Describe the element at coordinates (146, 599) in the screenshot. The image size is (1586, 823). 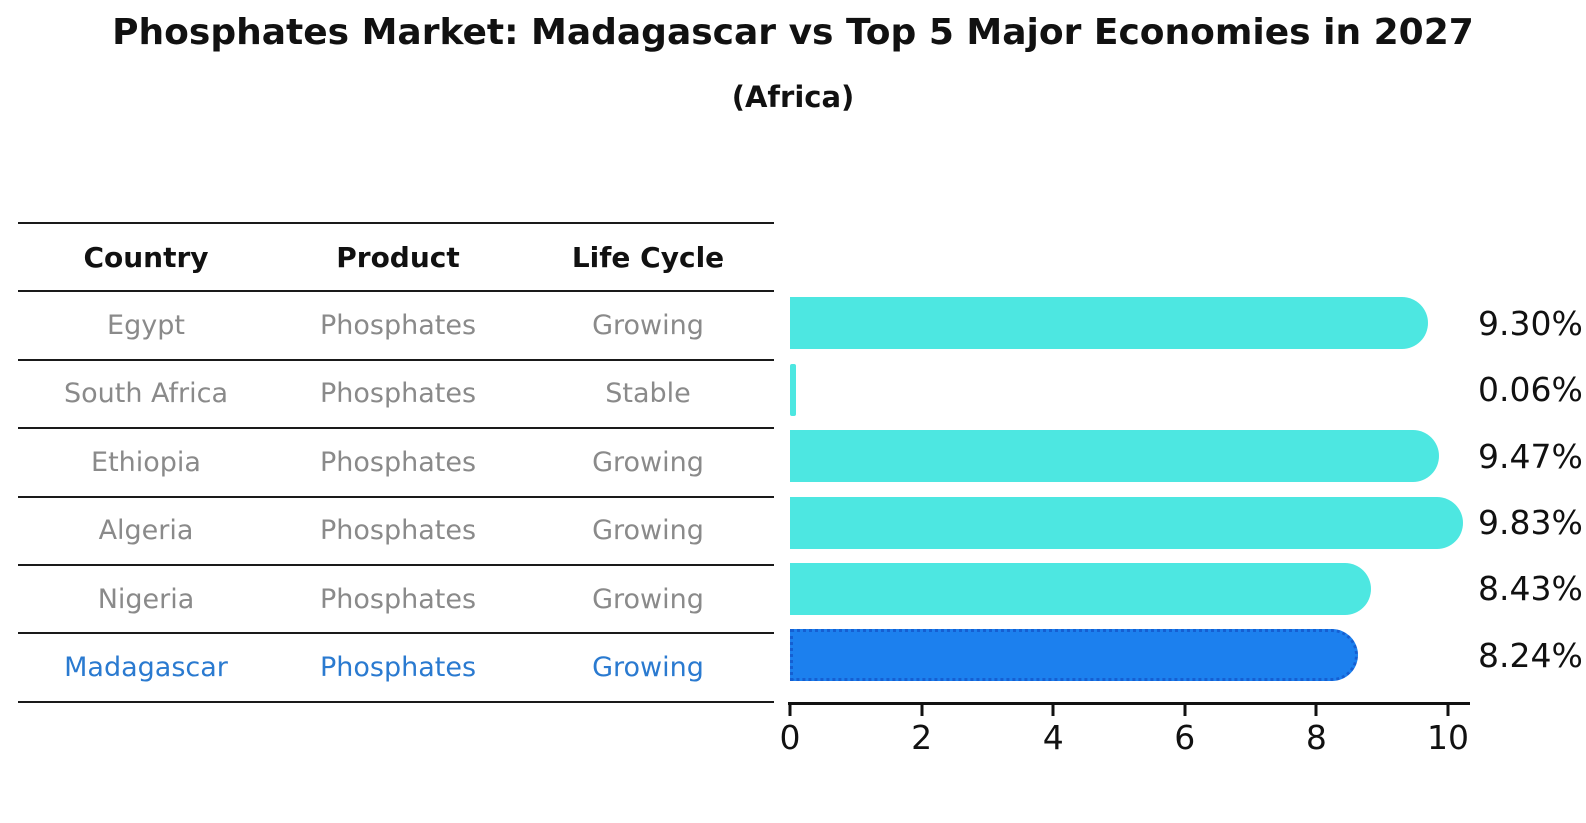
I see `cell-country: Nigeria` at that location.